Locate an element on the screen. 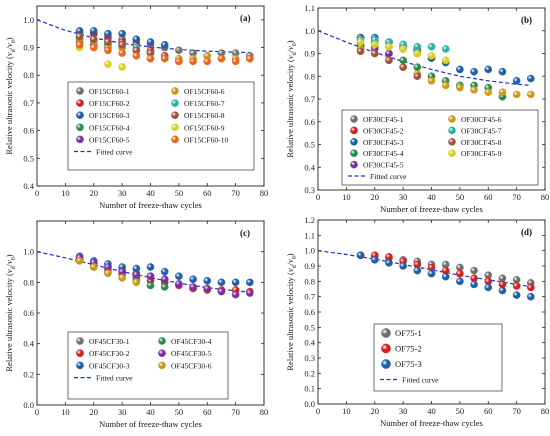 This screenshot has height=436, width=550. legend-label: OF45CF30-2 is located at coordinates (109, 353).